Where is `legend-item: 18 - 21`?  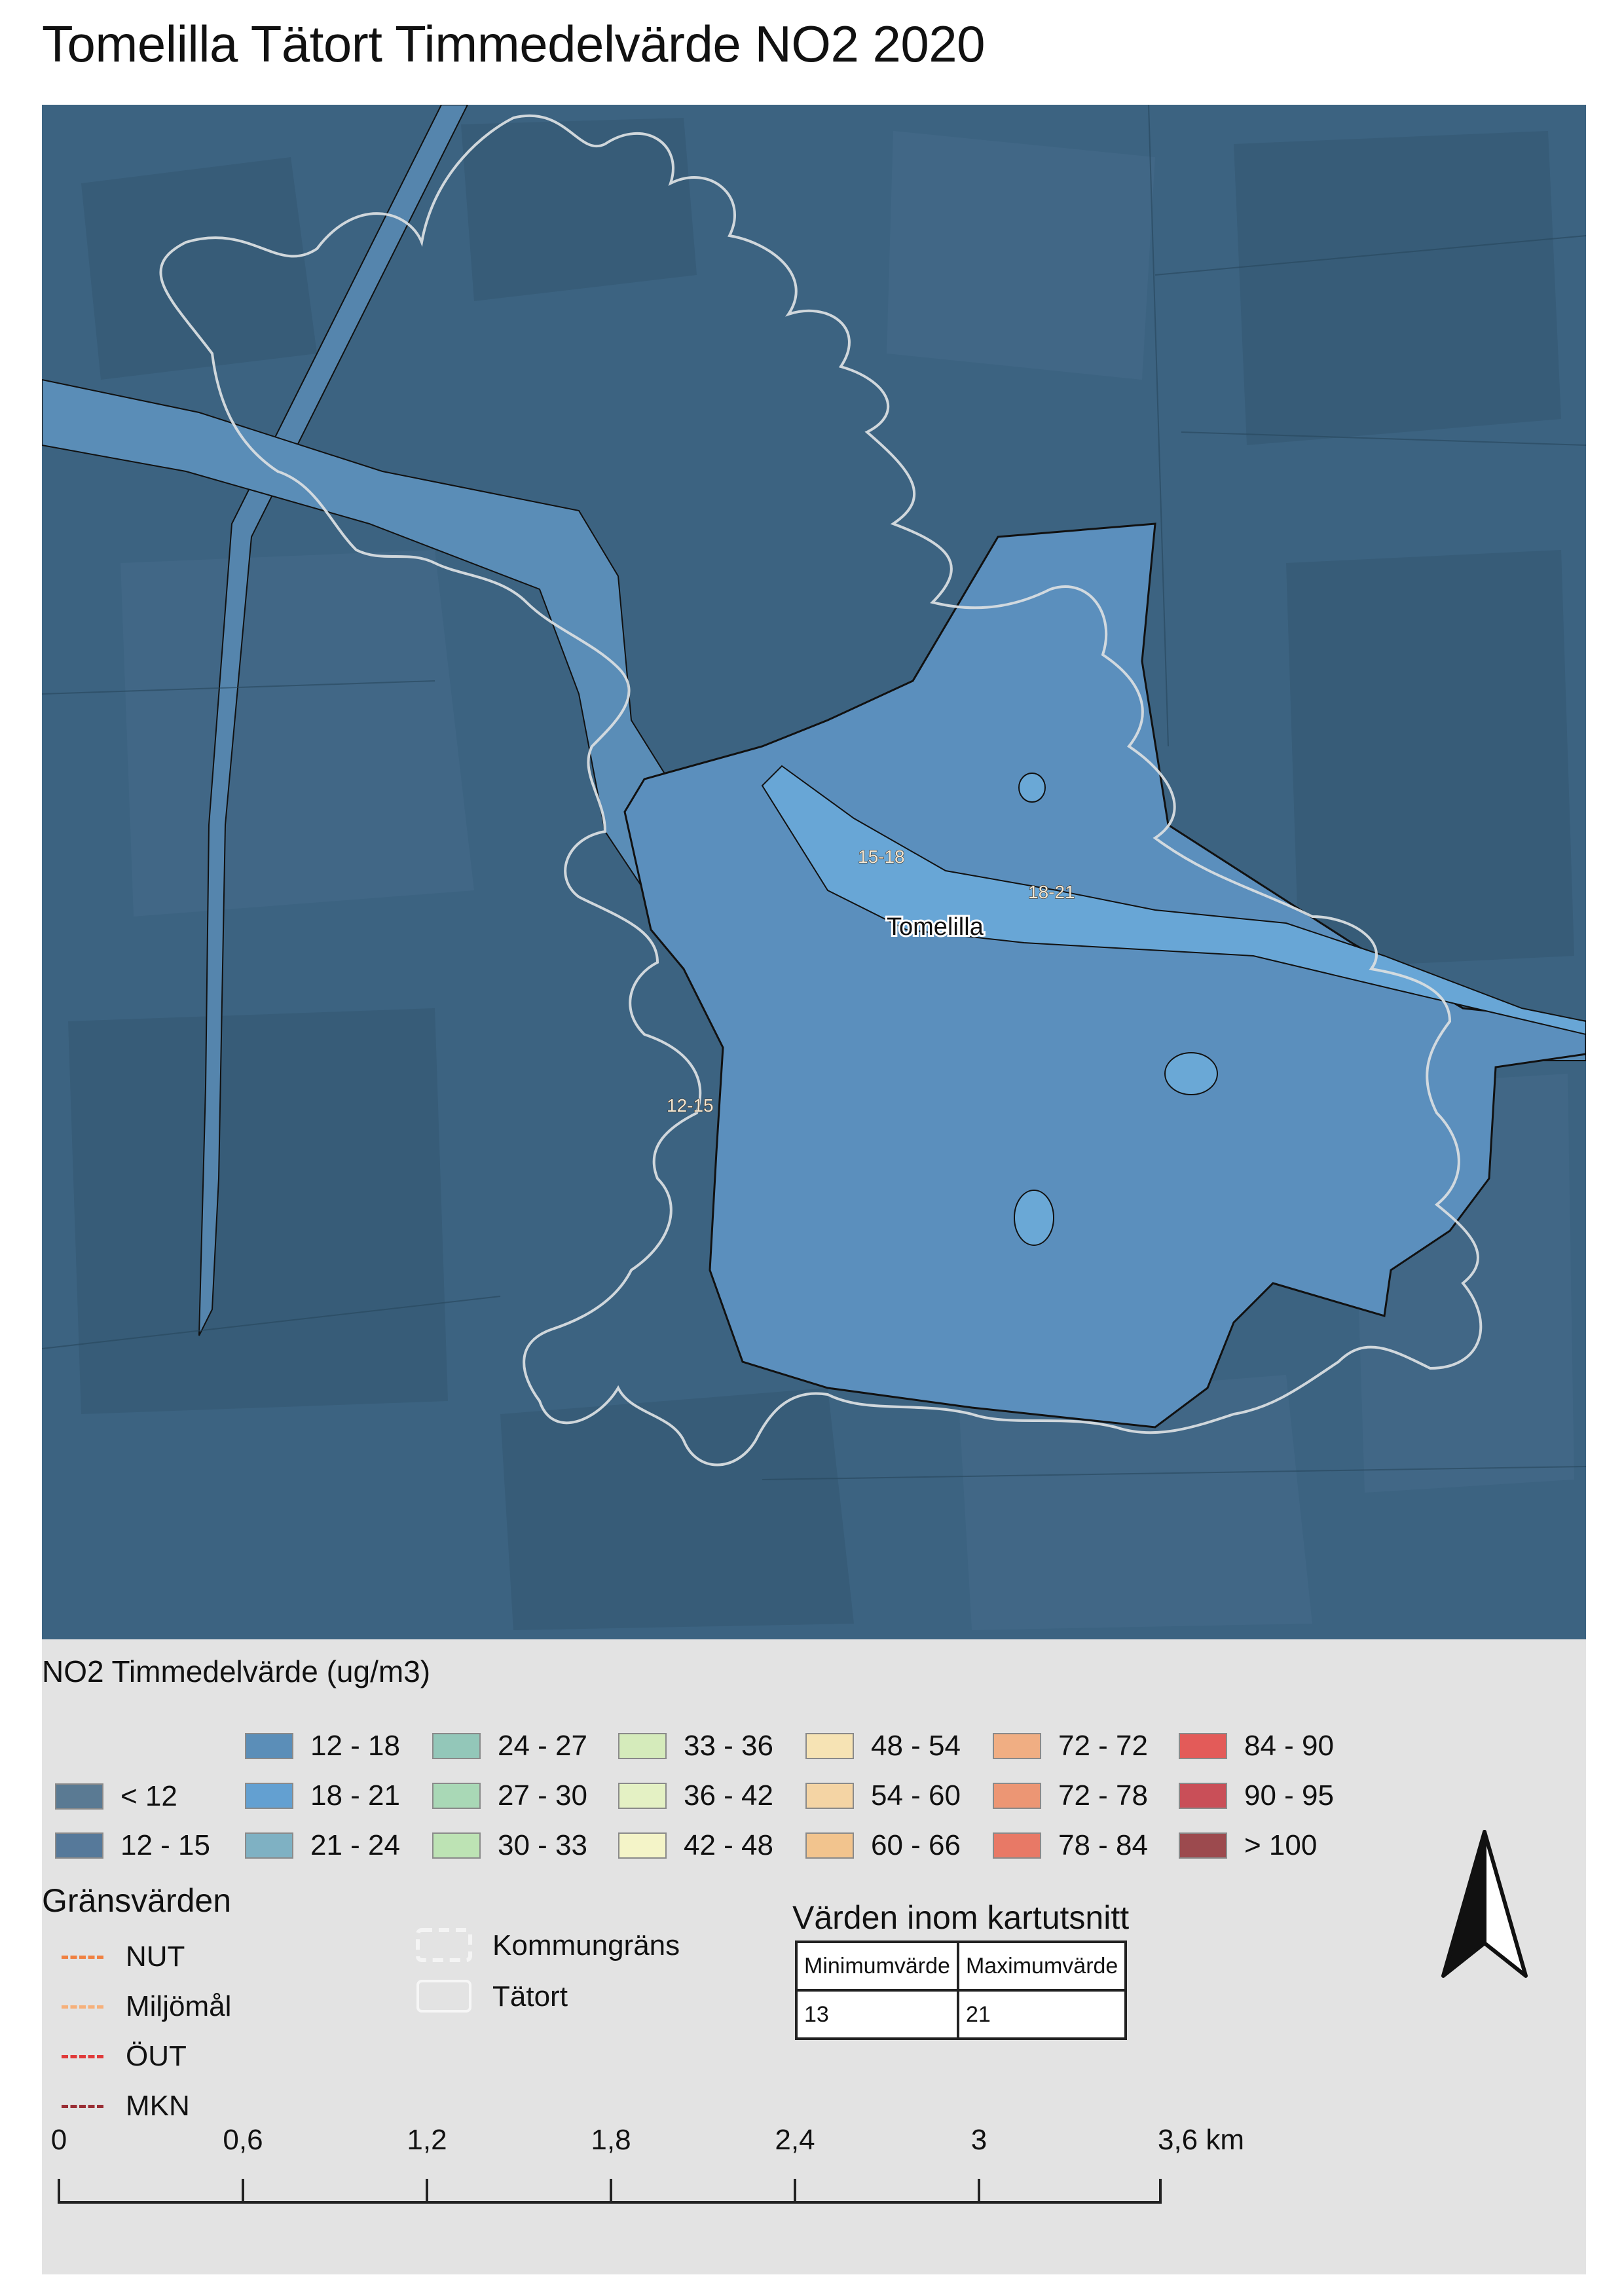 legend-item: 18 - 21 is located at coordinates (322, 1795).